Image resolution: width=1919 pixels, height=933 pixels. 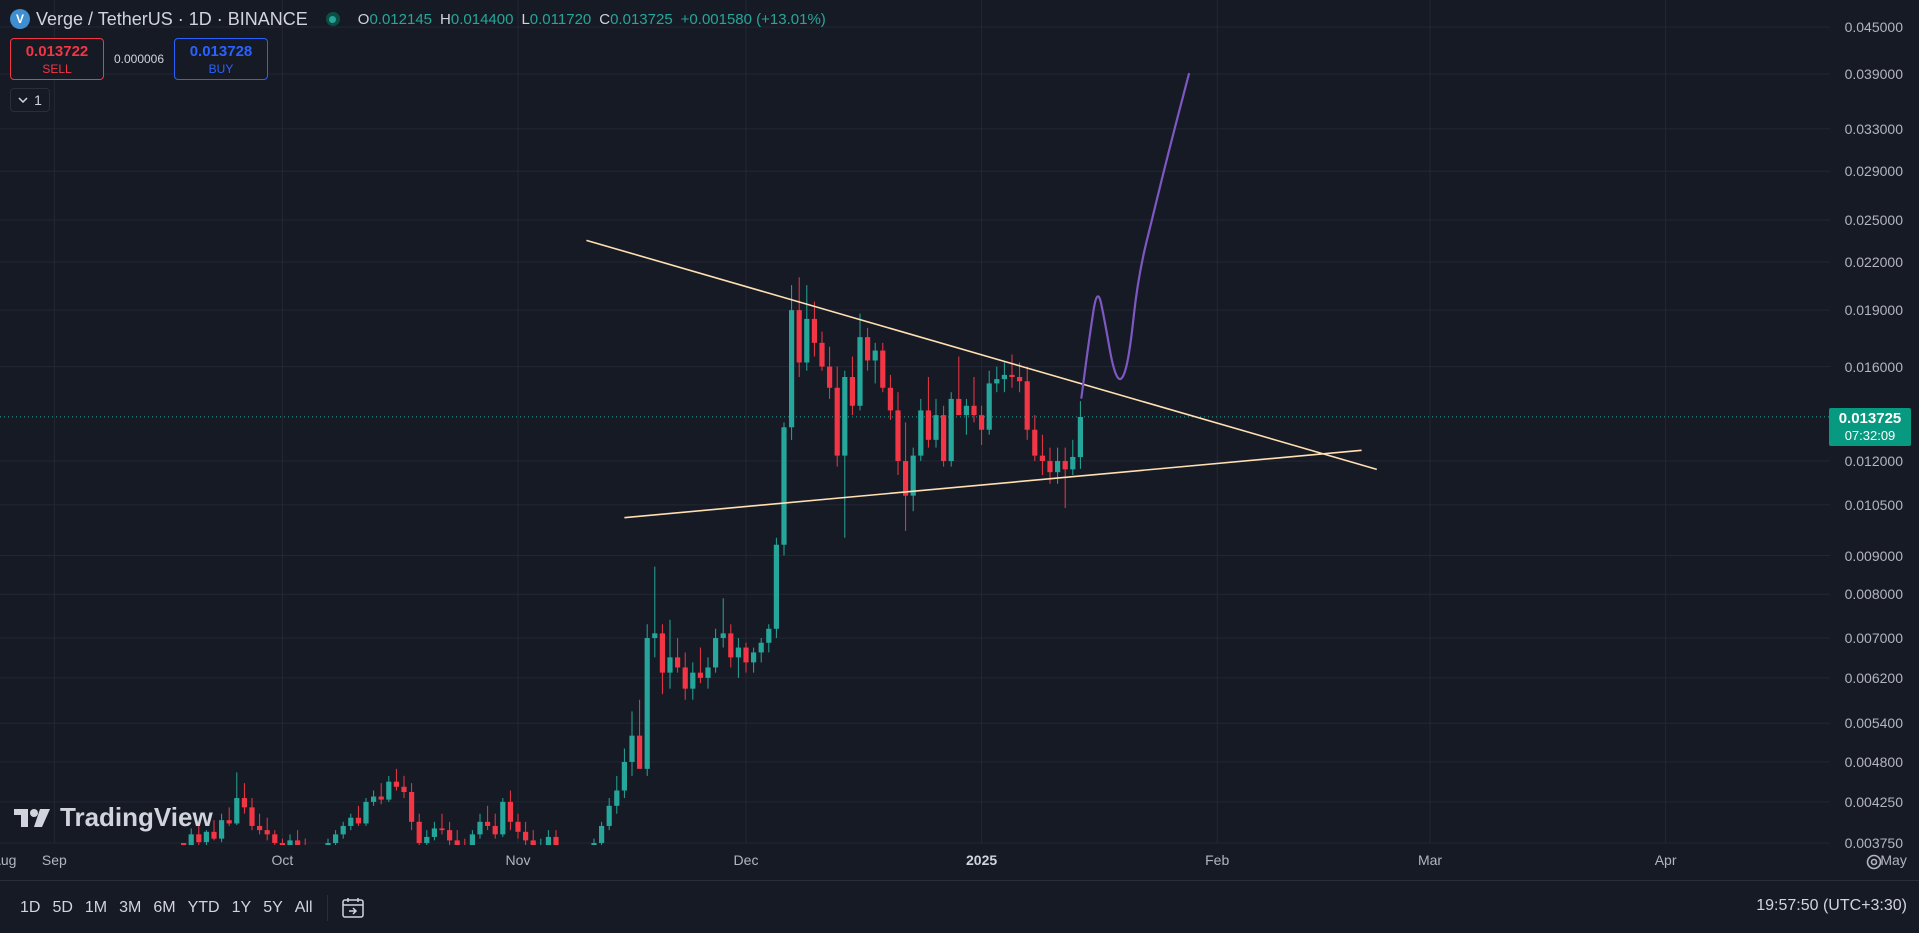 What do you see at coordinates (282, 860) in the screenshot?
I see `time-tick-label: Oct` at bounding box center [282, 860].